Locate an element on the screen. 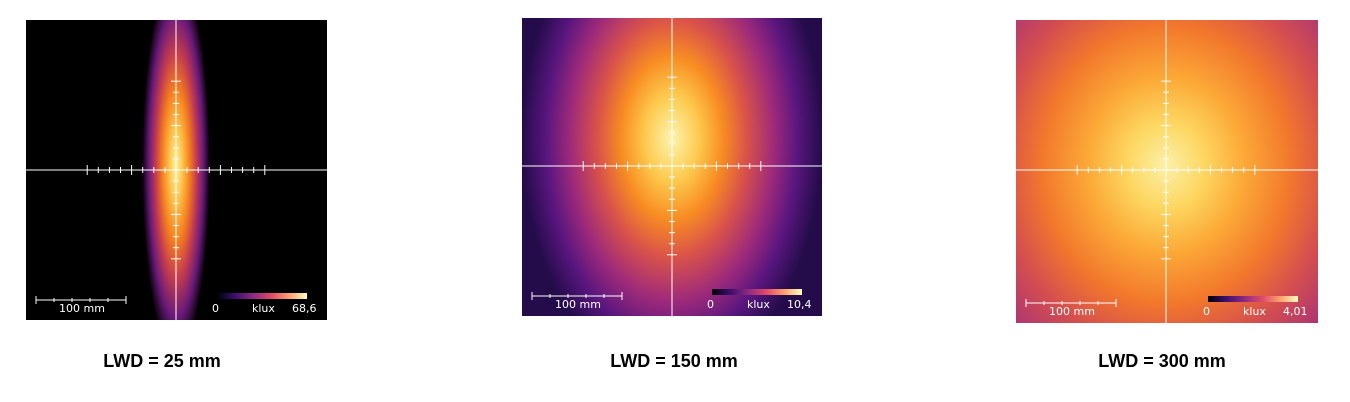 This screenshot has width=1350, height=402. colorbar-max: 68,6 is located at coordinates (304, 308).